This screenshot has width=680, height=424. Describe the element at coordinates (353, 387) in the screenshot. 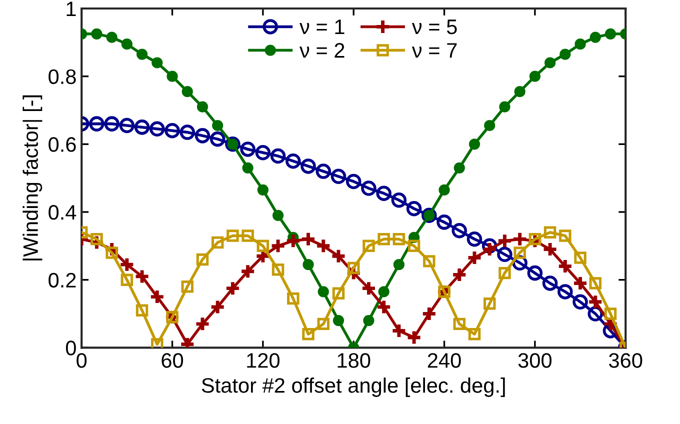

I see `x-axis-title: Stator #2 offset angle [elec. deg.]` at that location.